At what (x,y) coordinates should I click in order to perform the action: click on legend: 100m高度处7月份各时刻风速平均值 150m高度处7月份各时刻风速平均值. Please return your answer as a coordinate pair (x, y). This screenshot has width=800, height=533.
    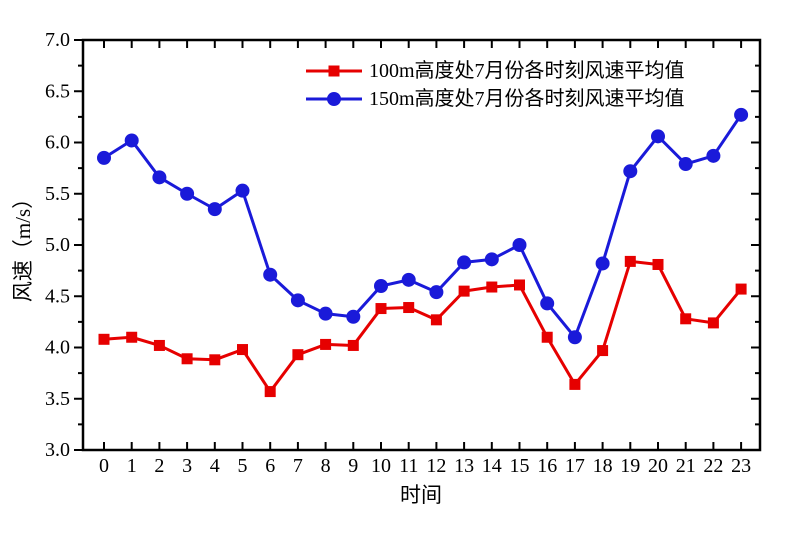
    Looking at the image, I should click on (495, 84).